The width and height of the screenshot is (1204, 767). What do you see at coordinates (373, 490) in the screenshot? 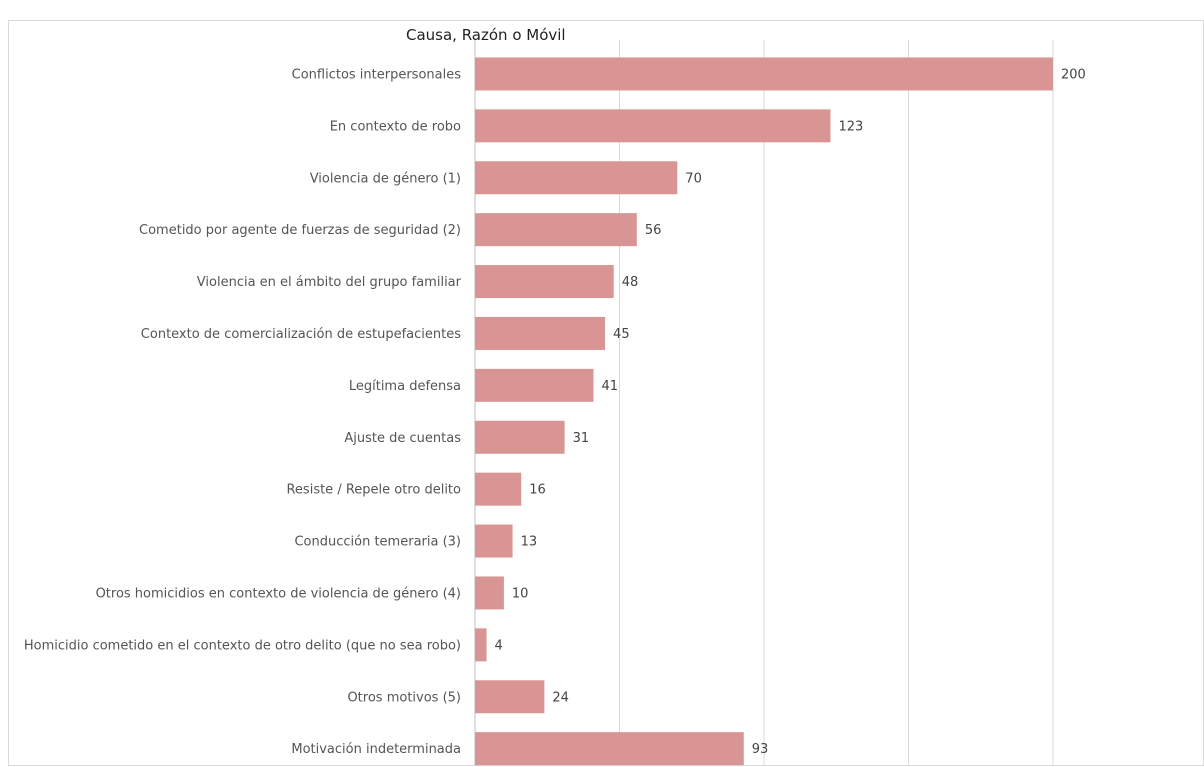
I see `category-label: Resiste / Repele otro delito` at bounding box center [373, 490].